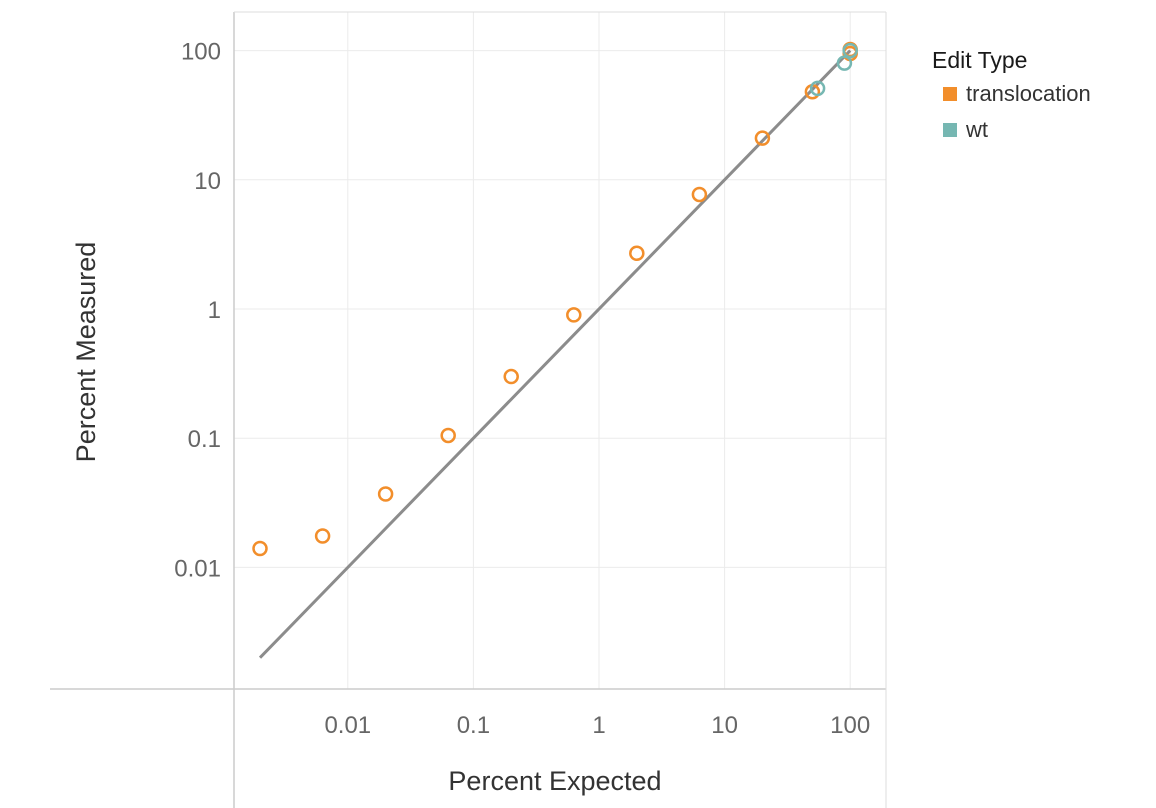  What do you see at coordinates (850, 725) in the screenshot?
I see `x-tick-label: 100` at bounding box center [850, 725].